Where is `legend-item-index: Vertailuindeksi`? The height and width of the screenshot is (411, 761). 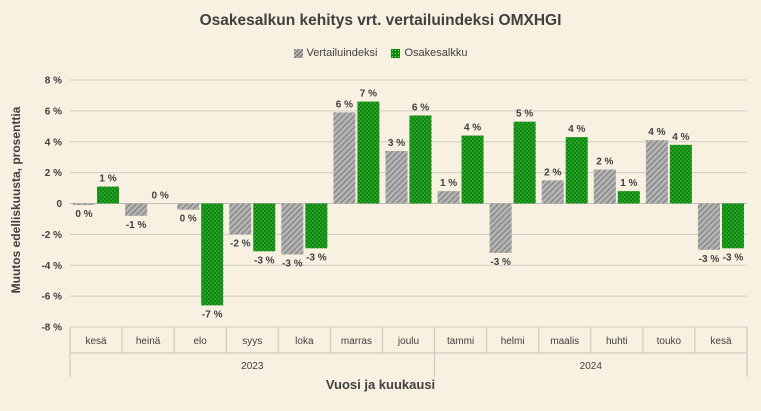
legend-item-index: Vertailuindeksi is located at coordinates (335, 53).